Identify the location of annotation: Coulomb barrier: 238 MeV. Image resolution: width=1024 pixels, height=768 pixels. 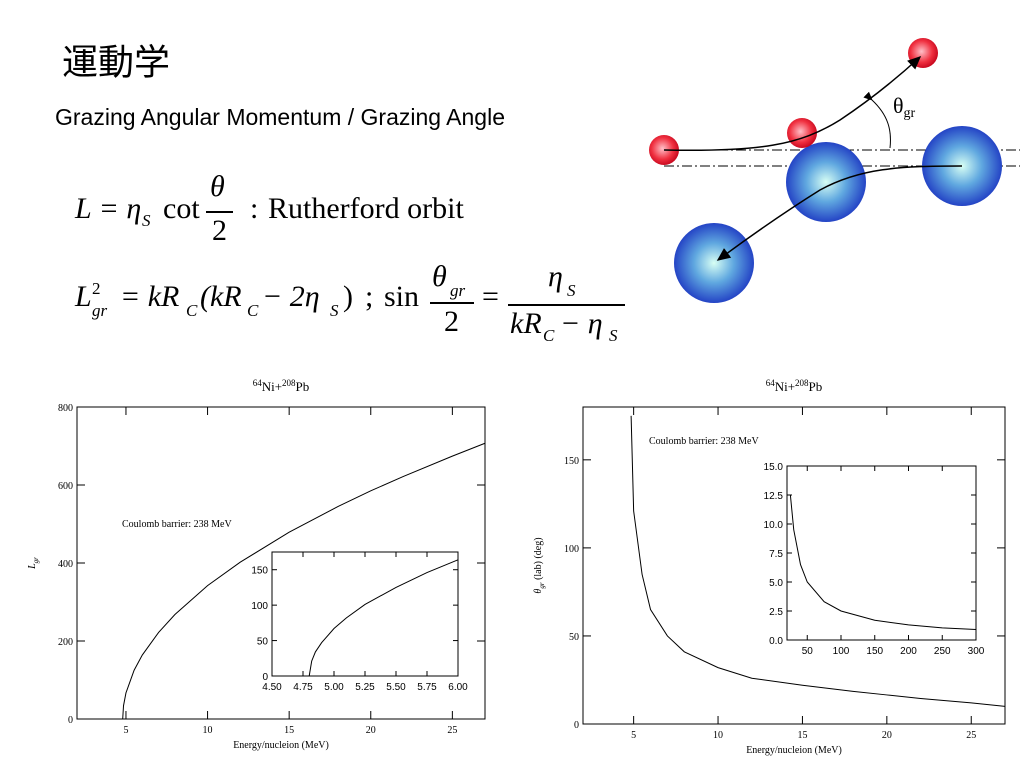
(704, 441).